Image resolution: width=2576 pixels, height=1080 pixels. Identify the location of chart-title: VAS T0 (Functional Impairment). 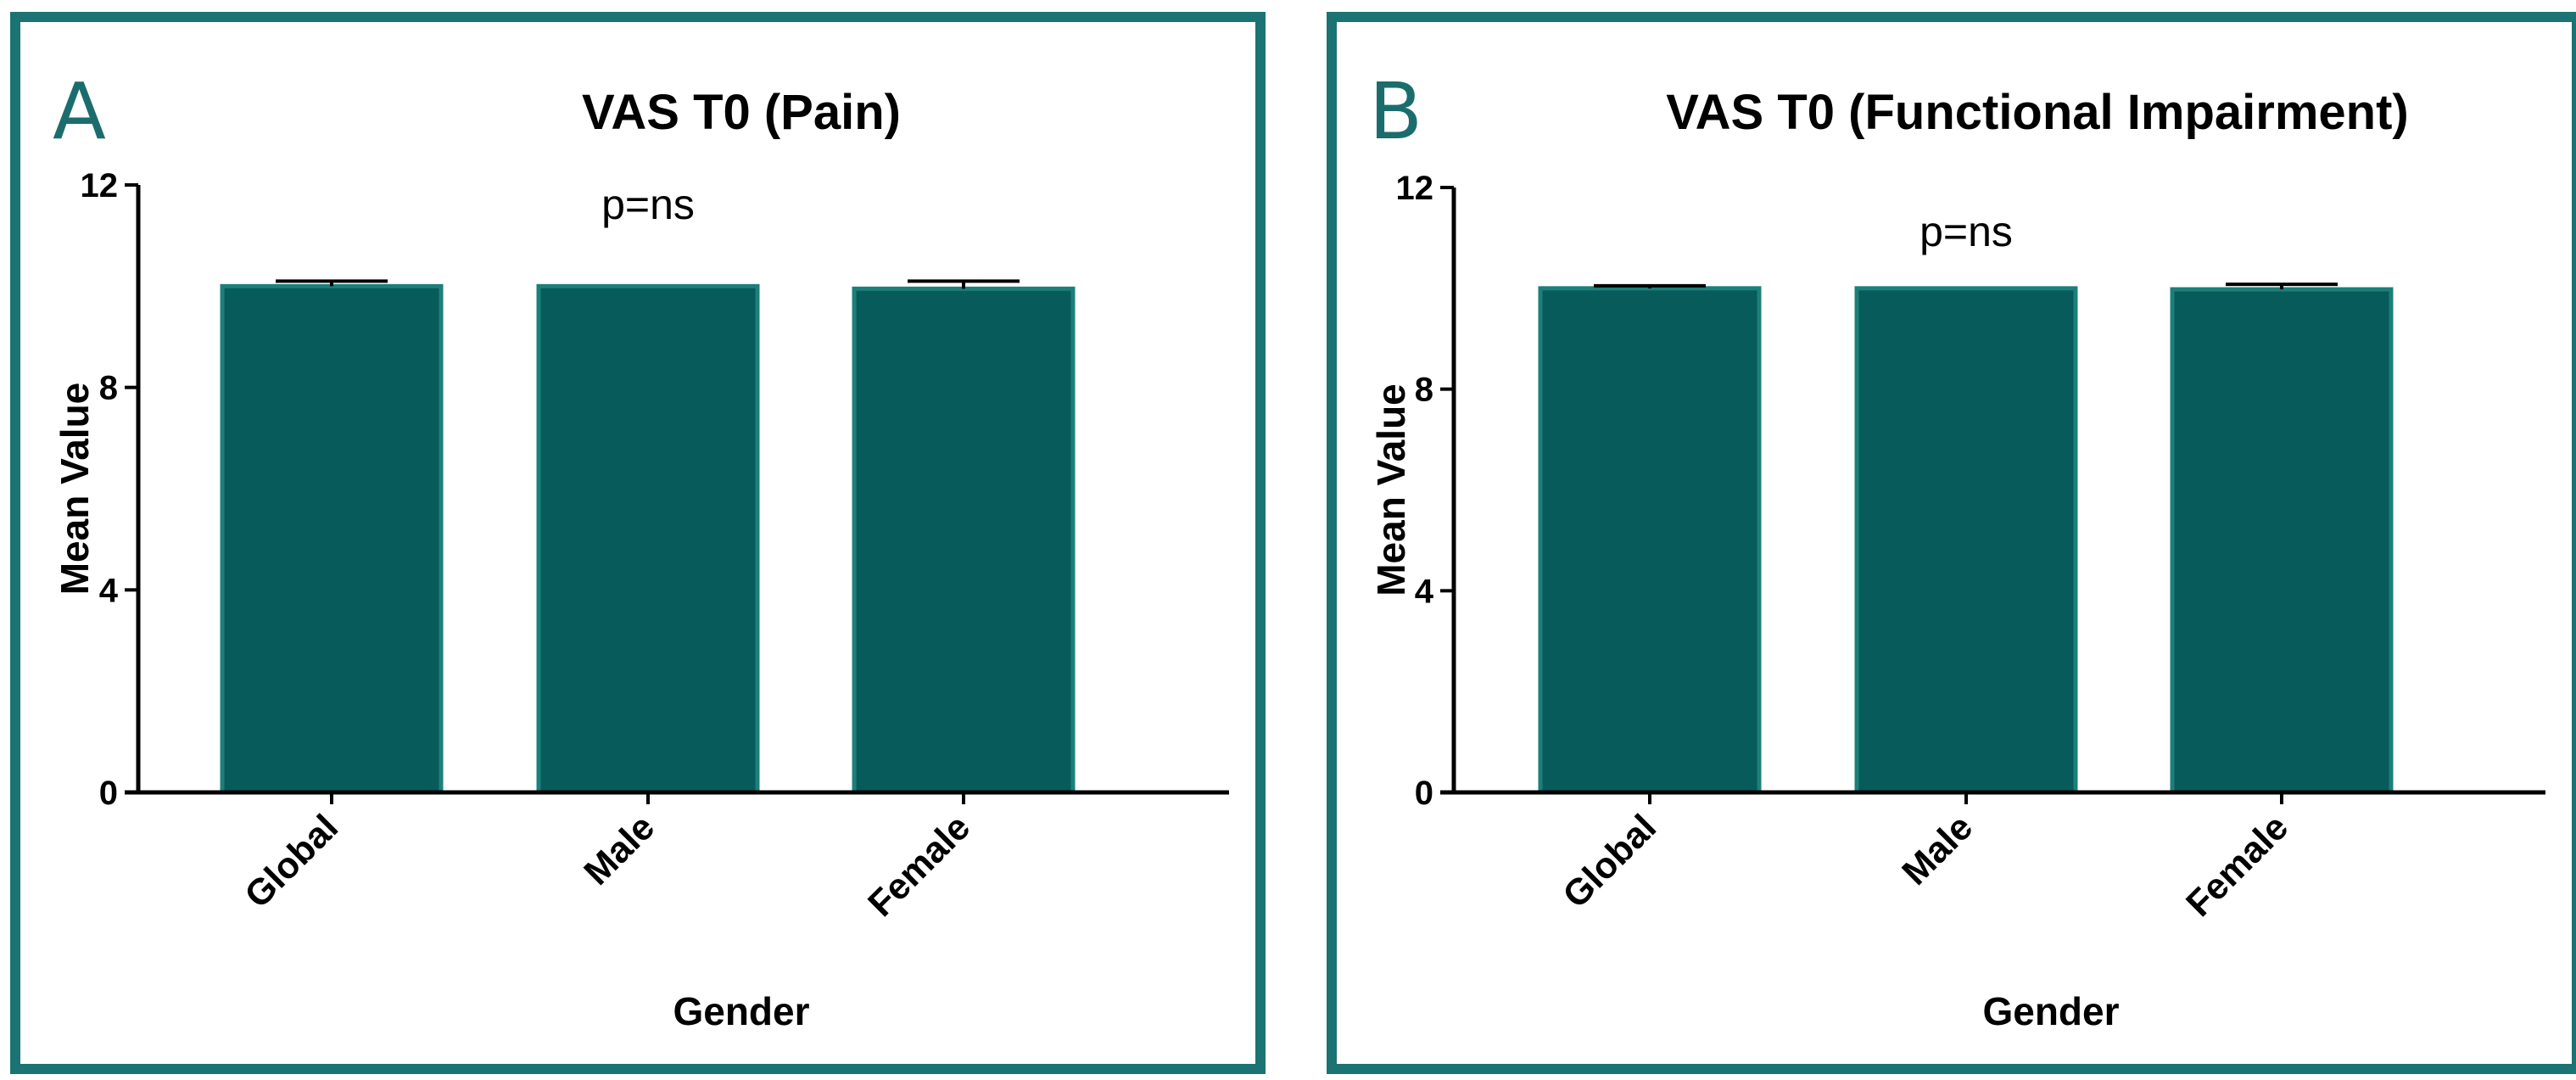
(2037, 113).